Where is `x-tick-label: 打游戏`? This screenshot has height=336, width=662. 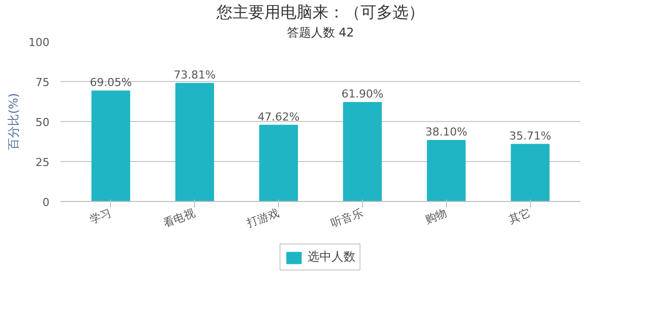 x-tick-label: 打游戏 is located at coordinates (262, 218).